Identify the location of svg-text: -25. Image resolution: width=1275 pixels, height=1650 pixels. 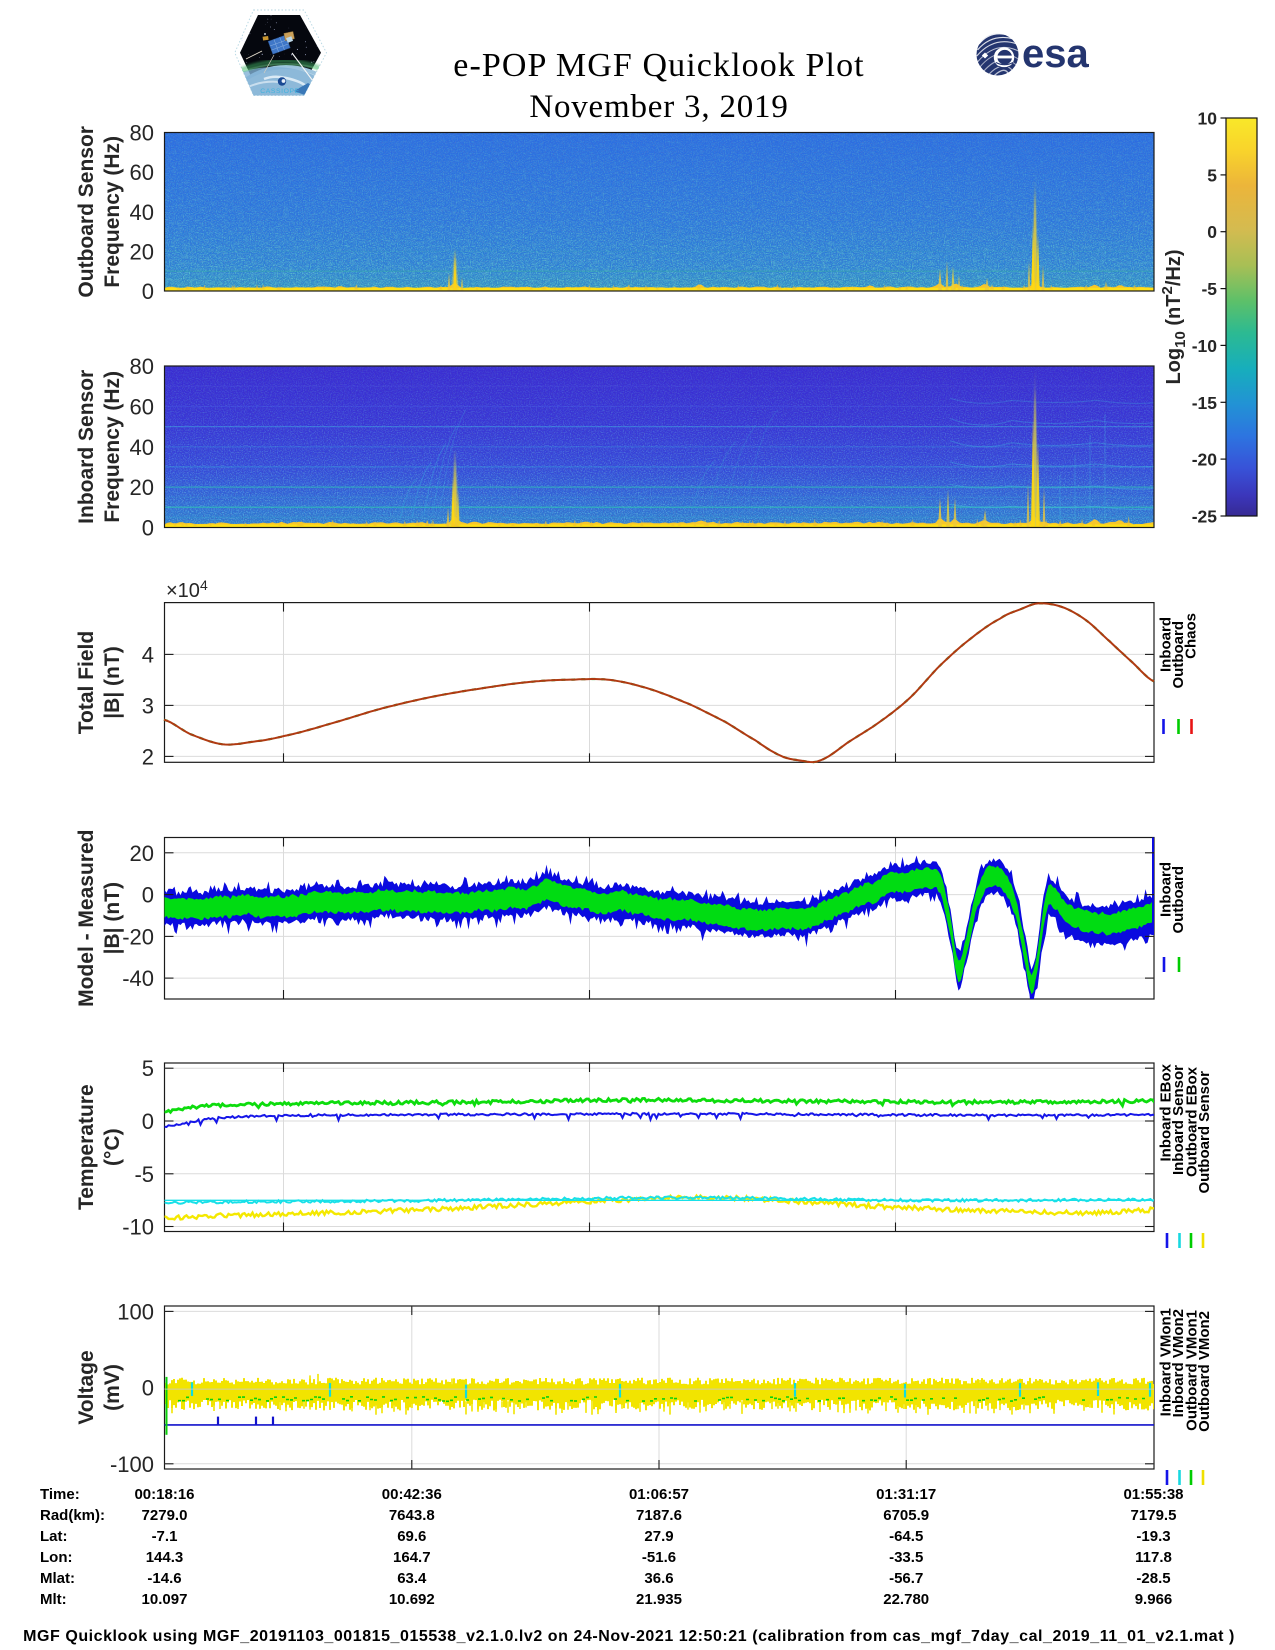
(1205, 517).